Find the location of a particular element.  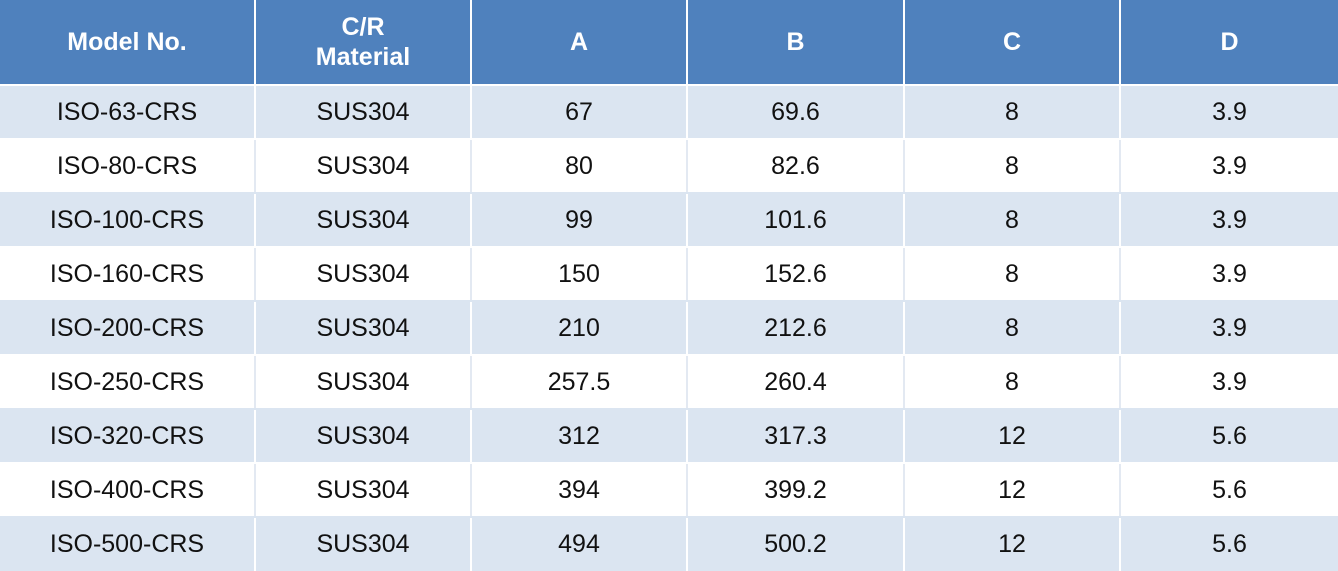

header-cr-material-line2: Material is located at coordinates (363, 57).